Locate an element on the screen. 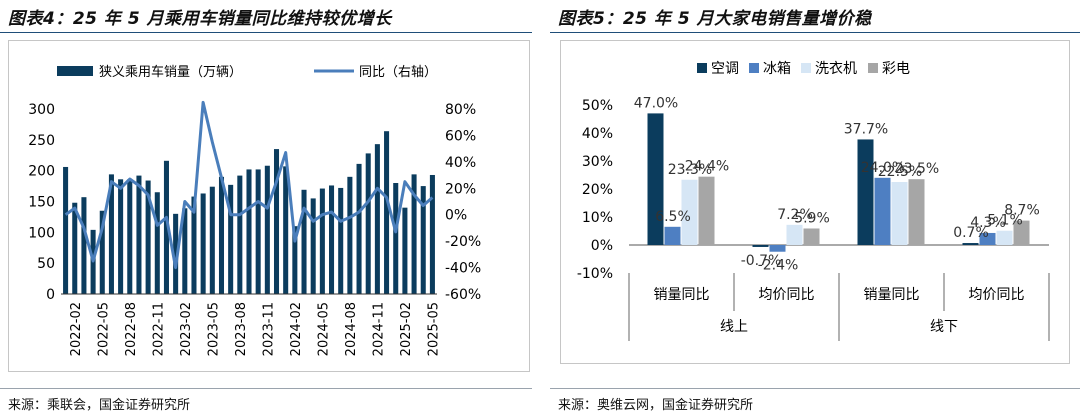 This screenshot has width=1080, height=415. left-x-tick: 2023-02 is located at coordinates (186, 329).